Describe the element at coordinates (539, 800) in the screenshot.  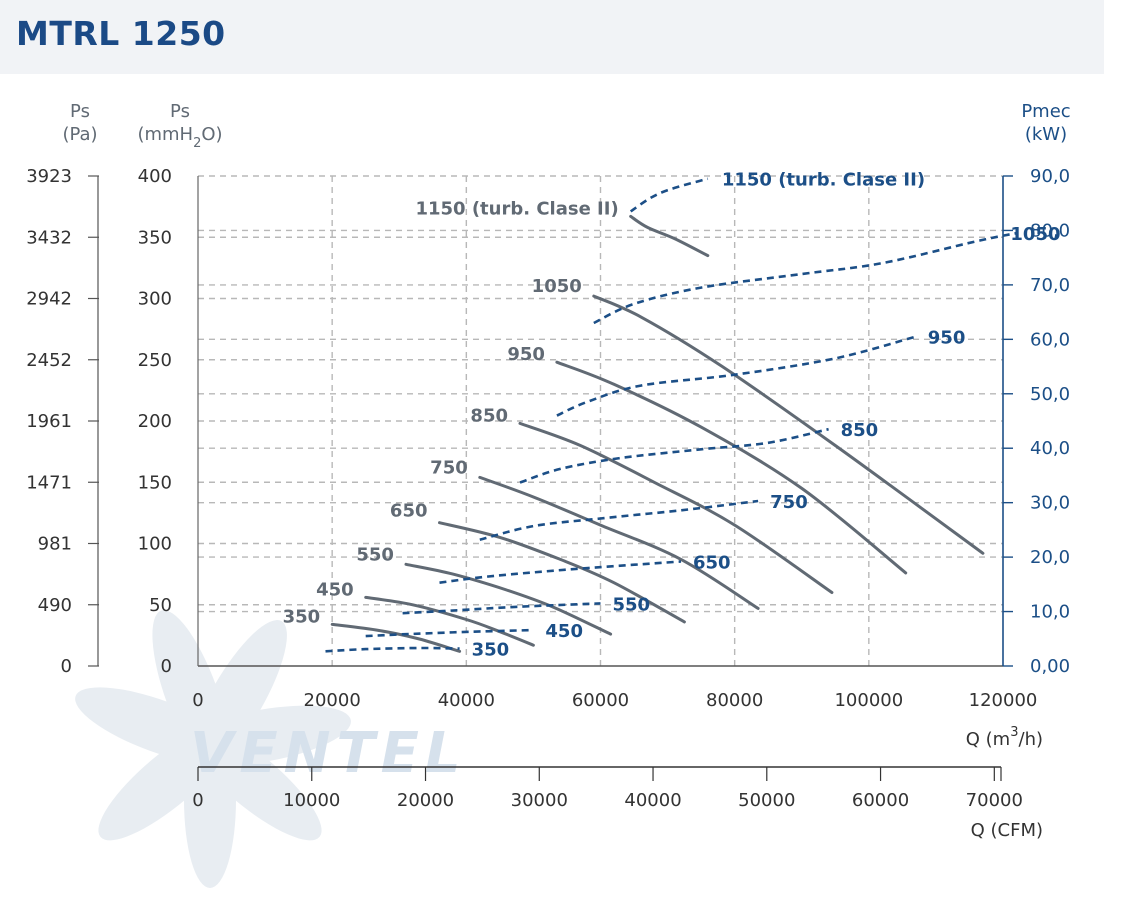
I see `tick-label-cfm: 30000` at that location.